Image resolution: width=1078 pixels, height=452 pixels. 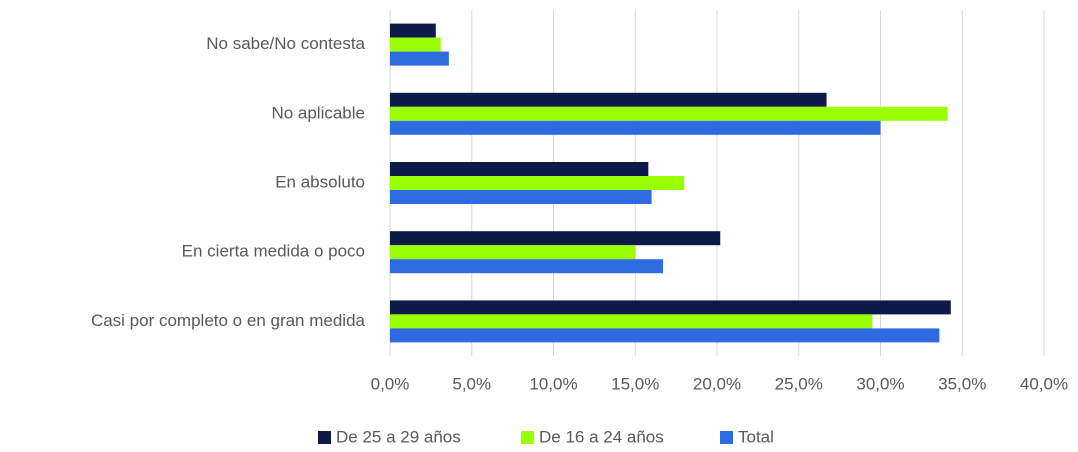 What do you see at coordinates (1044, 383) in the screenshot?
I see `x-tick-label: 40,0%` at bounding box center [1044, 383].